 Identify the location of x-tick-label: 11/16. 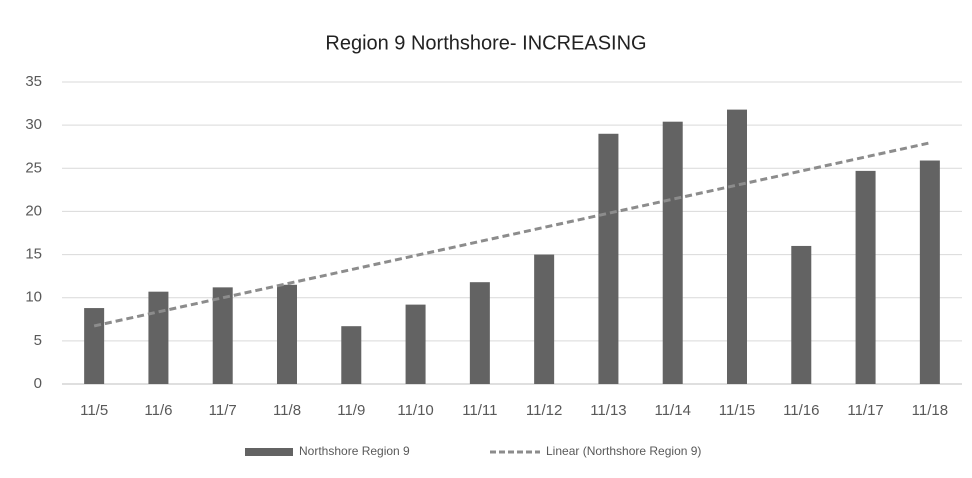
(801, 410).